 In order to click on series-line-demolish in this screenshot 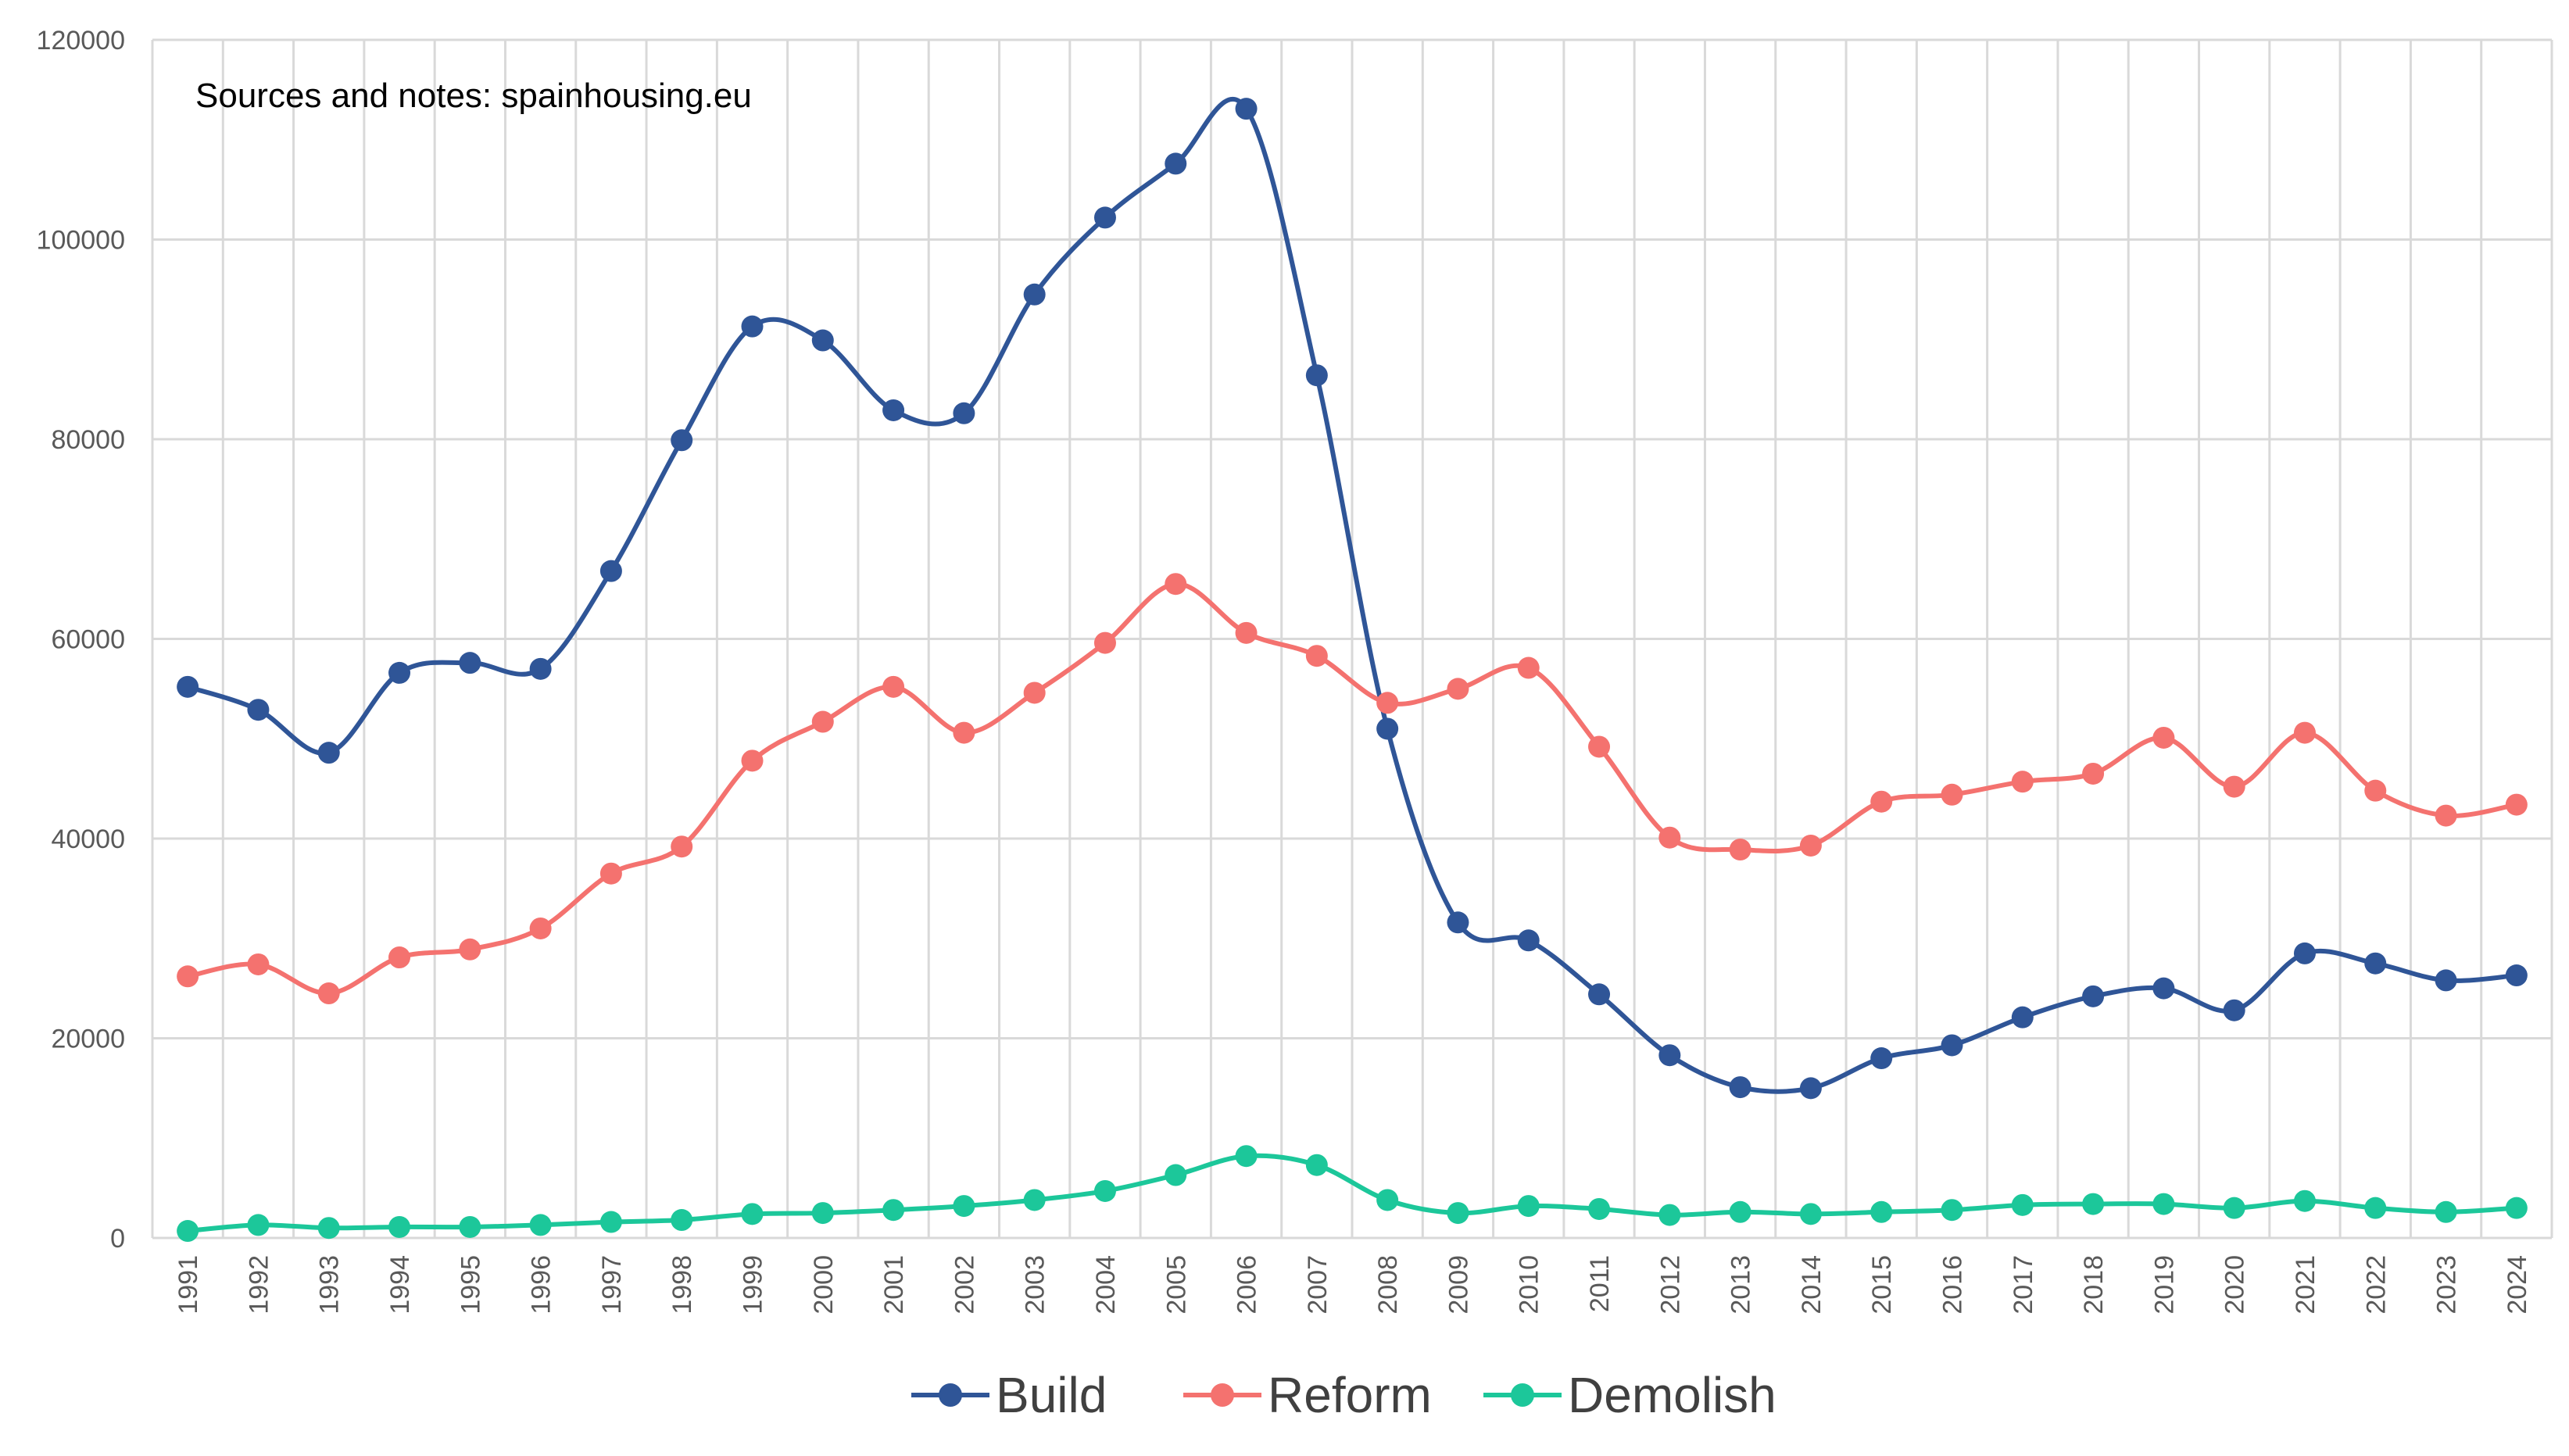, I will do `click(1352, 1193)`.